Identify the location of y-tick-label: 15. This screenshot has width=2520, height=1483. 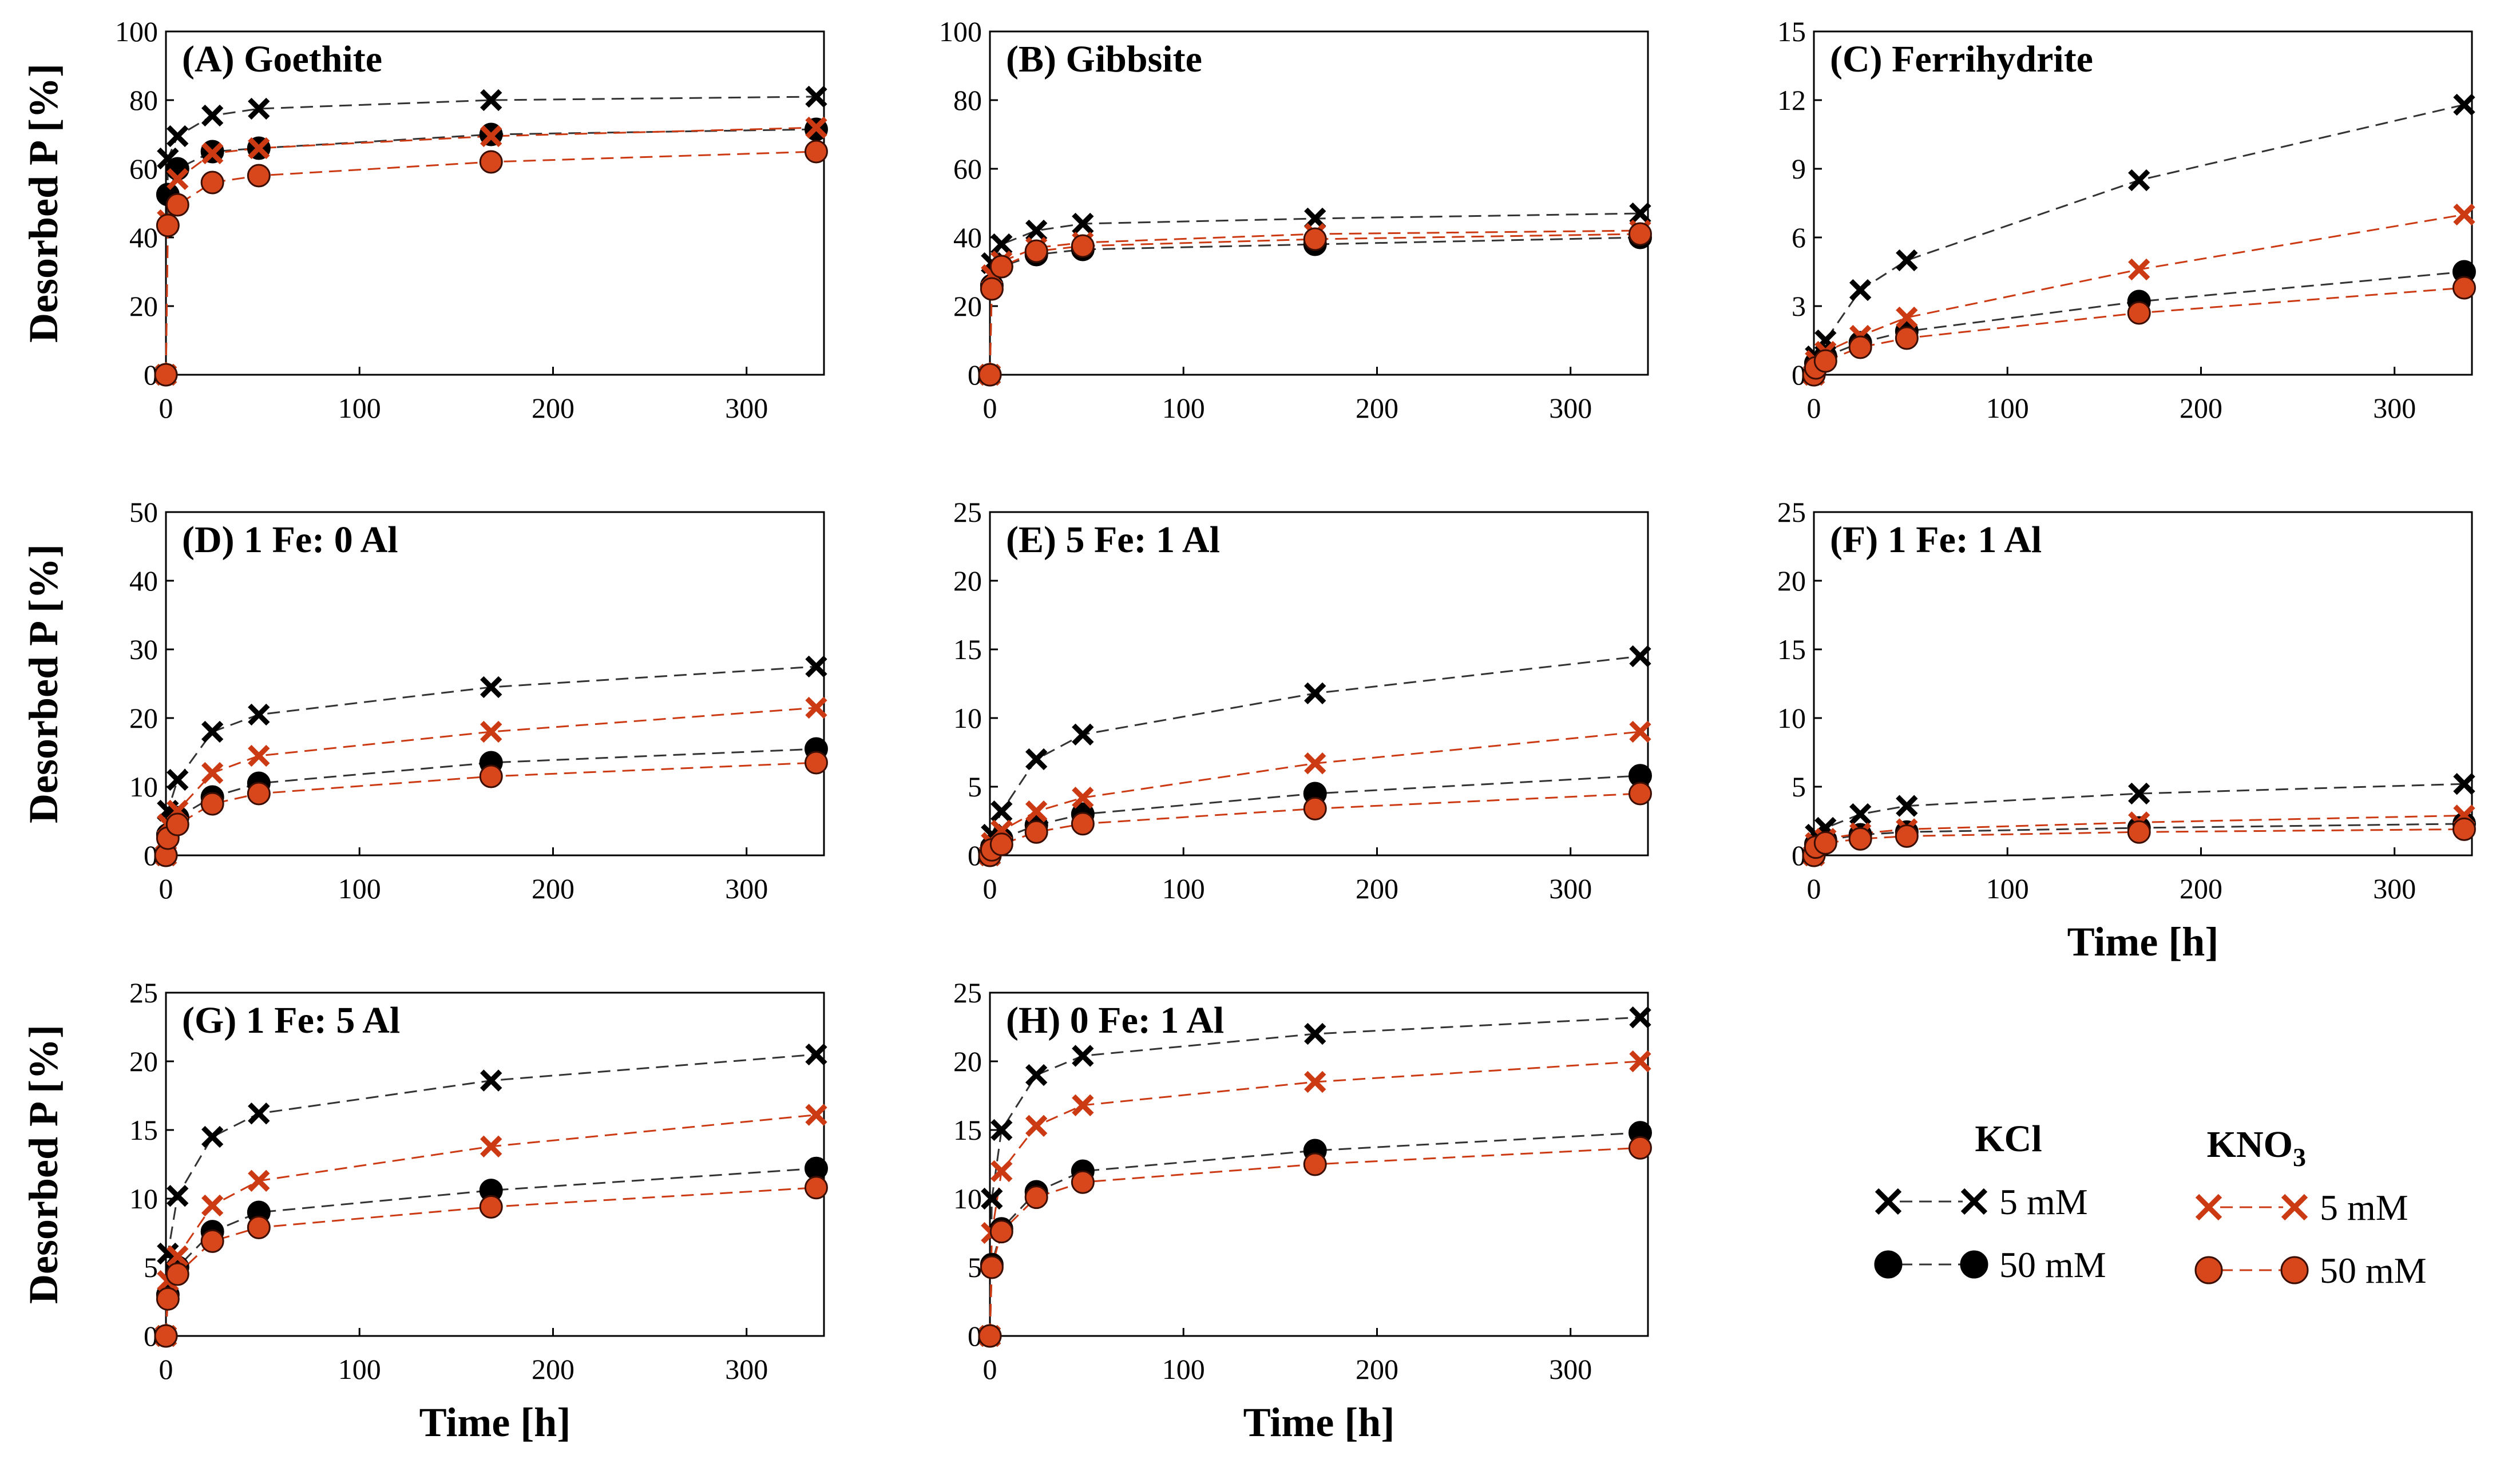
(143, 1130).